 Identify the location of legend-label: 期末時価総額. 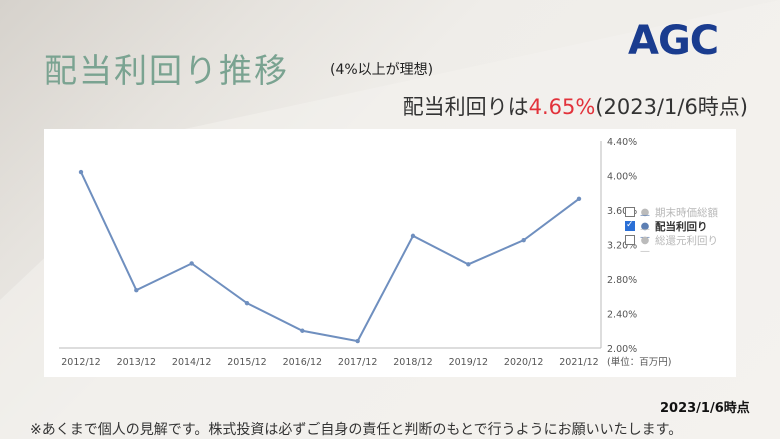
(686, 212).